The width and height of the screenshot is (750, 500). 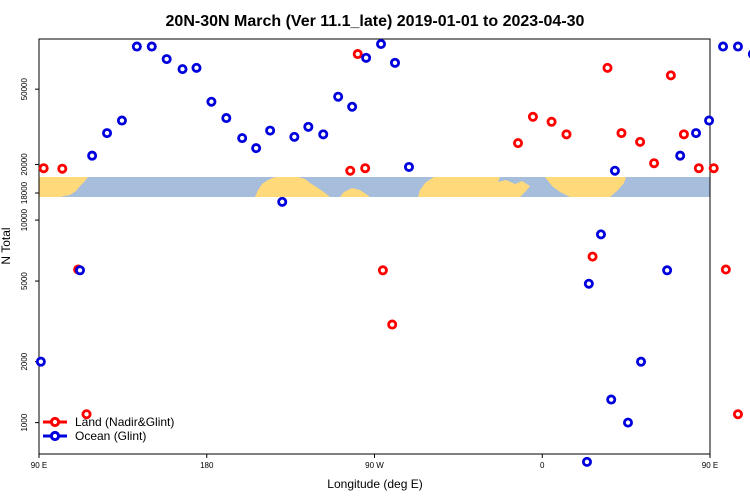 I want to click on y-tick-label: 10000, so click(x=24, y=219).